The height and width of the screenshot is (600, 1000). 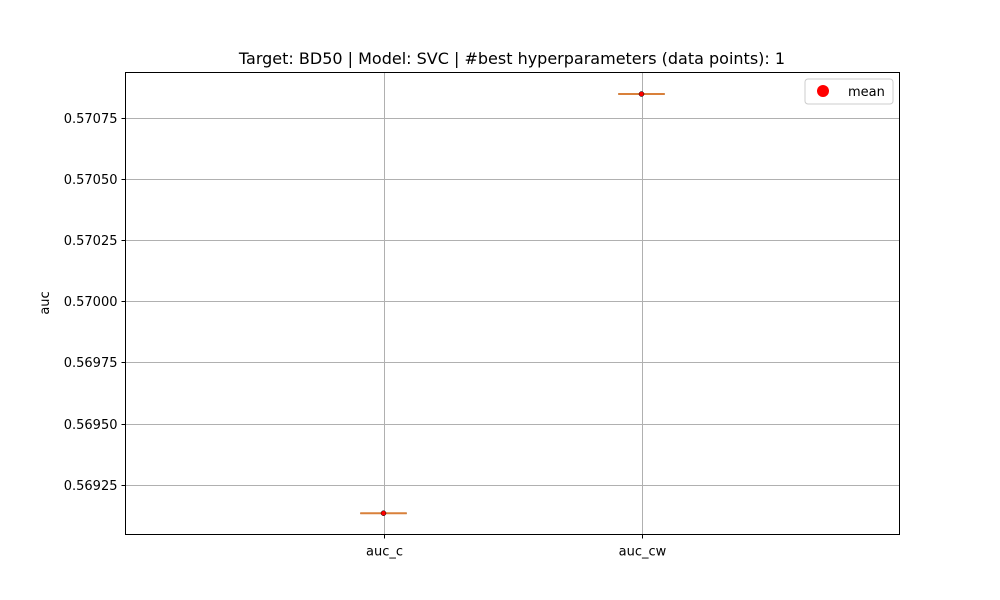 What do you see at coordinates (91, 241) in the screenshot?
I see `y-tick-label: 0.57025` at bounding box center [91, 241].